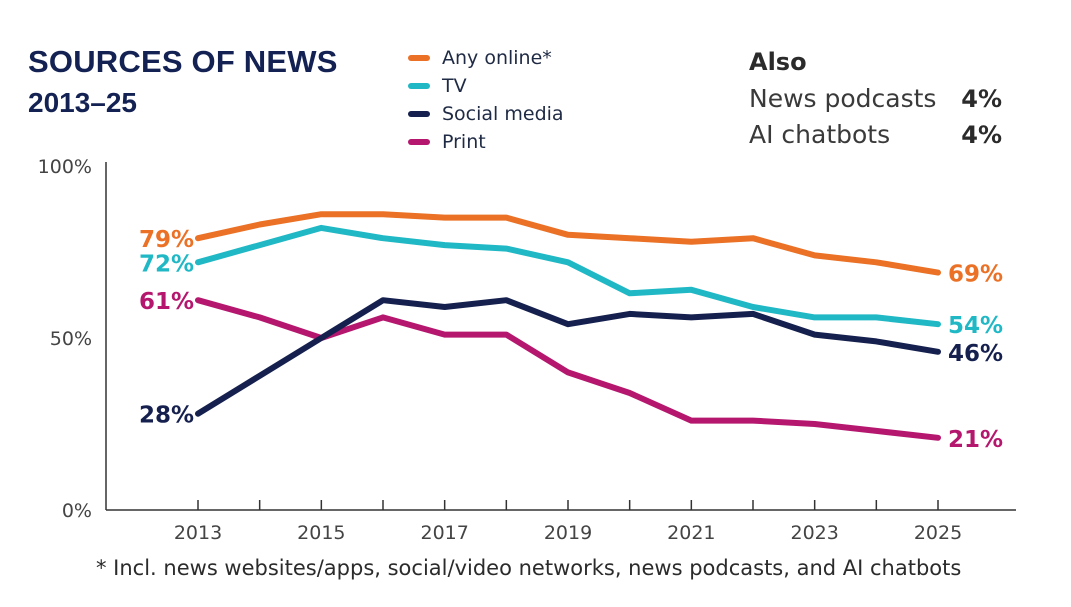 Image resolution: width=1071 pixels, height=607 pixels. Describe the element at coordinates (938, 533) in the screenshot. I see `x-tick-label: 2025` at that location.